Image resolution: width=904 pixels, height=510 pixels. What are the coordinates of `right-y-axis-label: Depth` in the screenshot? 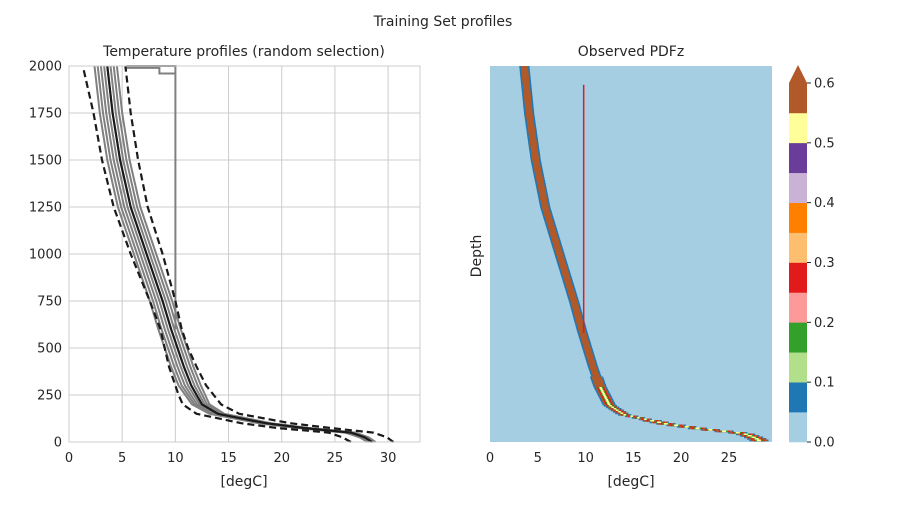 It's located at (477, 256).